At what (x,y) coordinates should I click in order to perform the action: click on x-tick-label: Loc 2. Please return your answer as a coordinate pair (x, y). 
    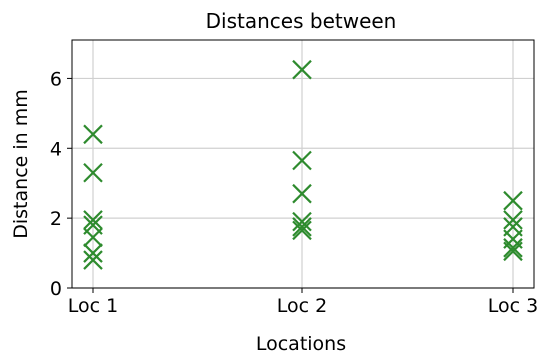
    Looking at the image, I should click on (302, 306).